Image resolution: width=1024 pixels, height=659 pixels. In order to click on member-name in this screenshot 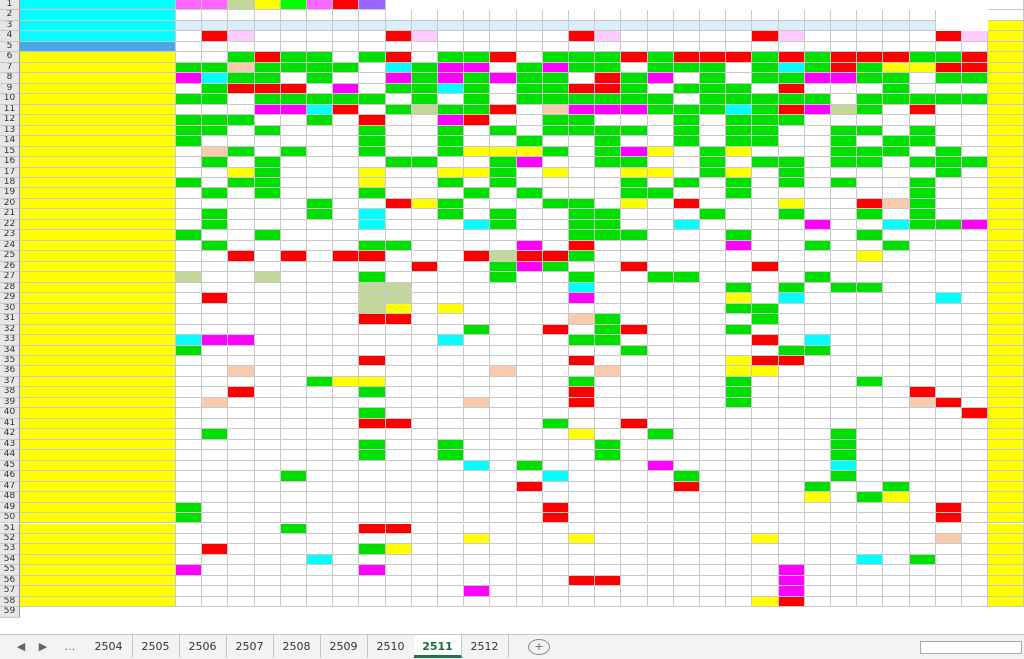, I will do `click(98, 68)`.